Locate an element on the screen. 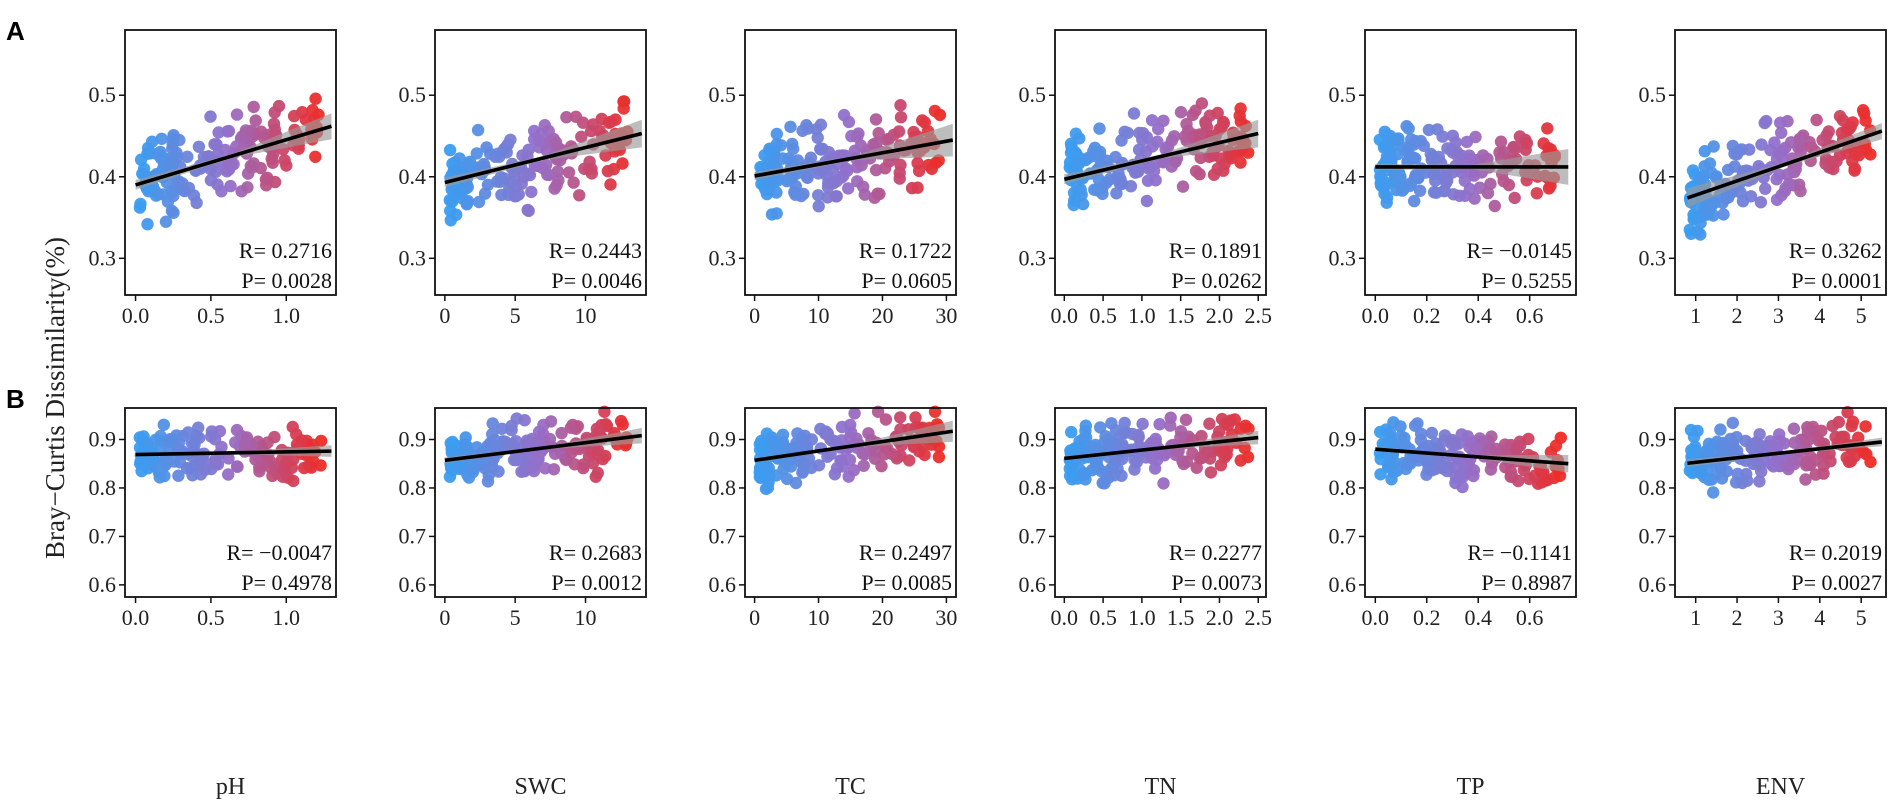  p-value: P= 0.5255 is located at coordinates (1526, 280).